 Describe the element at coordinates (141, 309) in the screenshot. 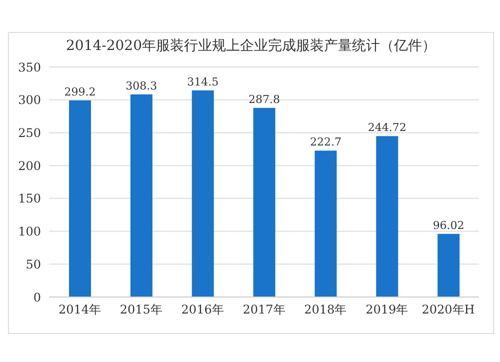

I see `x-tick-label: 2015年` at that location.